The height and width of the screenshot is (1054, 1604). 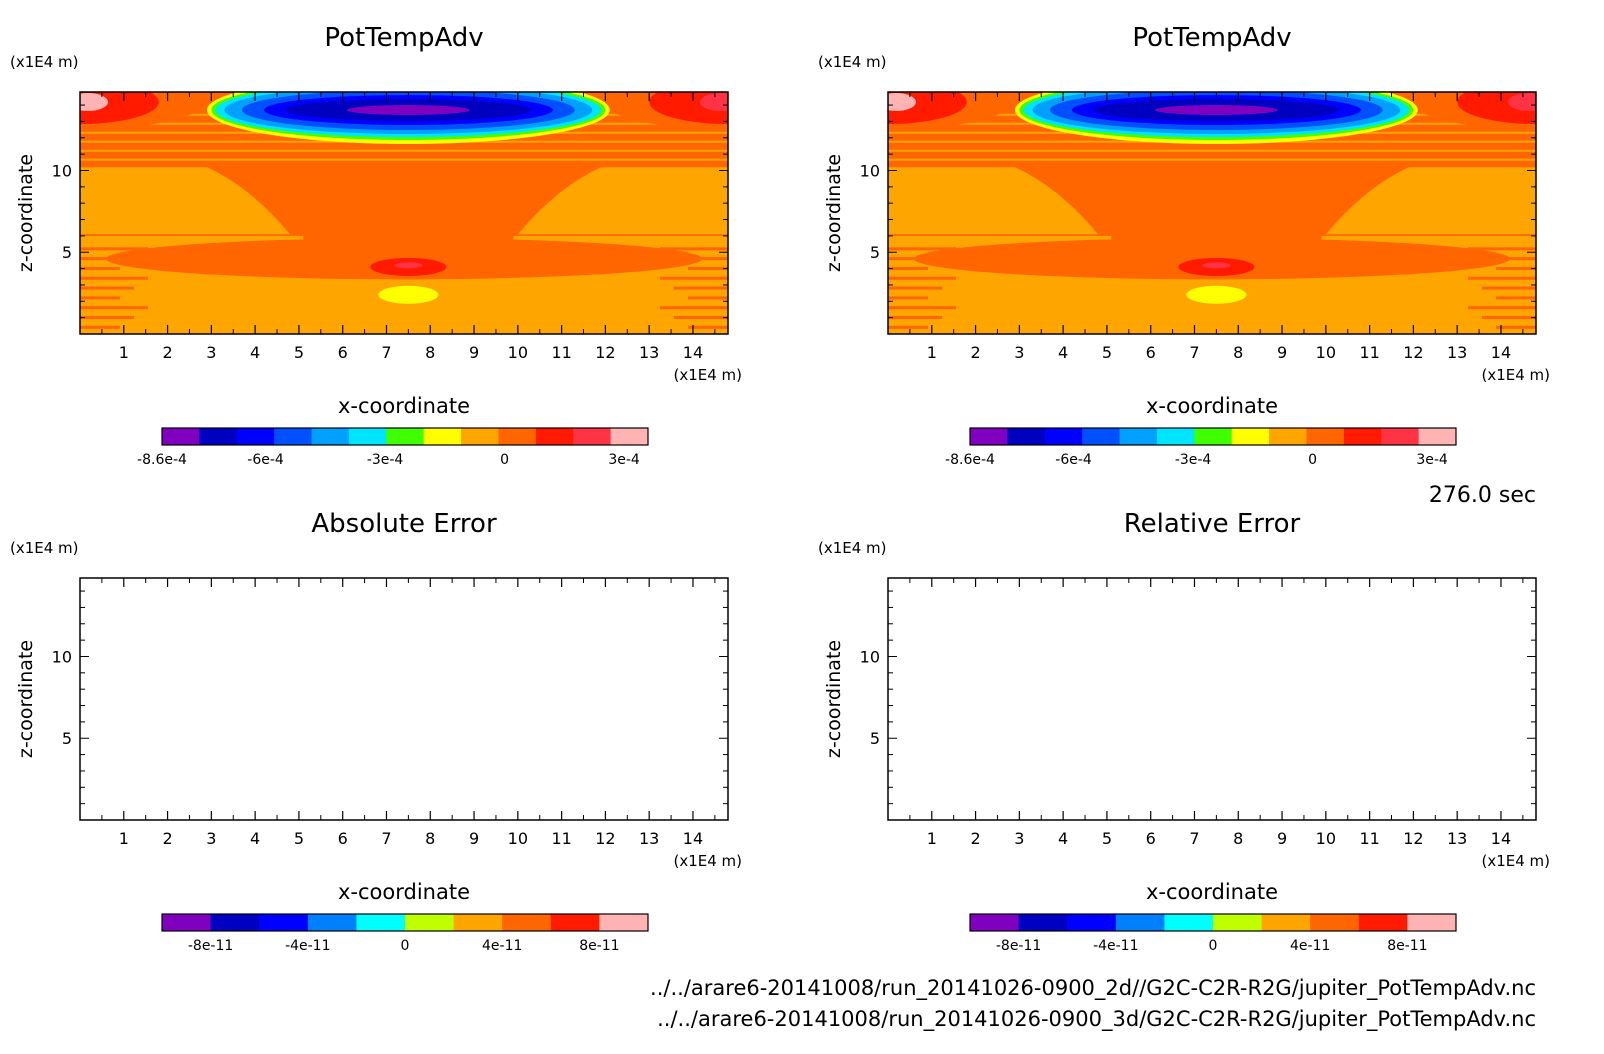 What do you see at coordinates (852, 548) in the screenshot?
I see `y-unit-label: (x1E4 m)` at bounding box center [852, 548].